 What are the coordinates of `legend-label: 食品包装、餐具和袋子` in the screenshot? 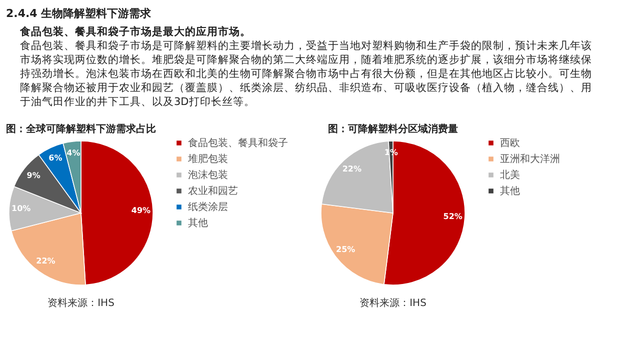 It's located at (238, 143).